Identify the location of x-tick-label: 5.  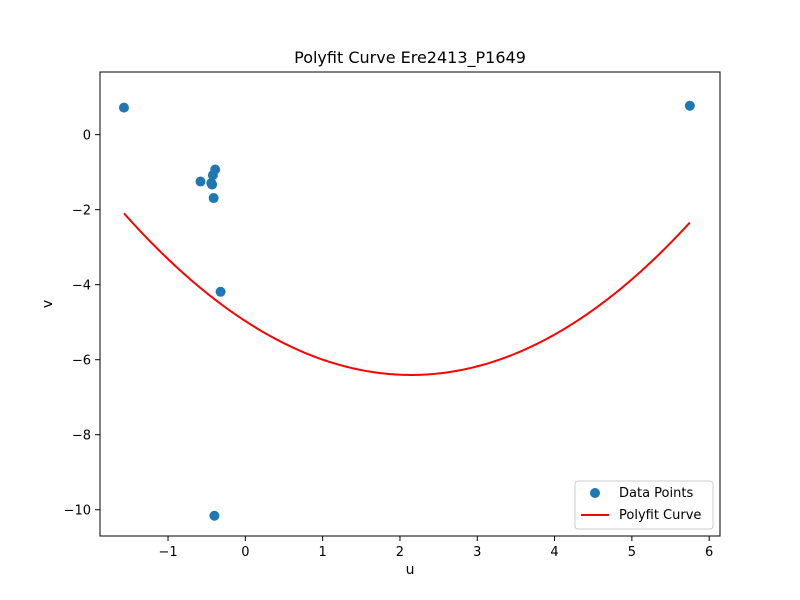
(632, 552).